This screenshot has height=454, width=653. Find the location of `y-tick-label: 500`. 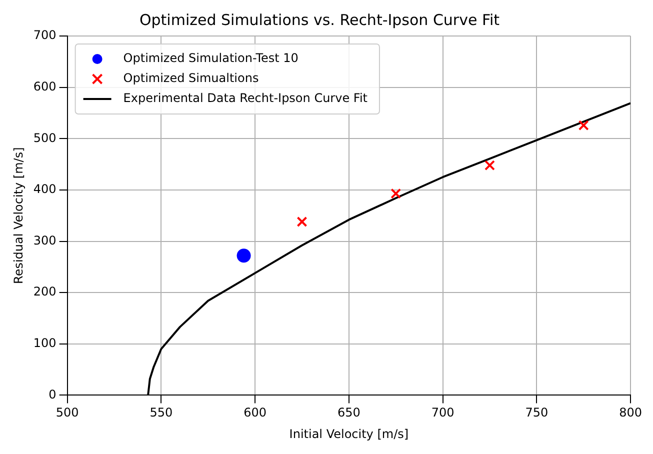

y-tick-label: 500 is located at coordinates (44, 137).